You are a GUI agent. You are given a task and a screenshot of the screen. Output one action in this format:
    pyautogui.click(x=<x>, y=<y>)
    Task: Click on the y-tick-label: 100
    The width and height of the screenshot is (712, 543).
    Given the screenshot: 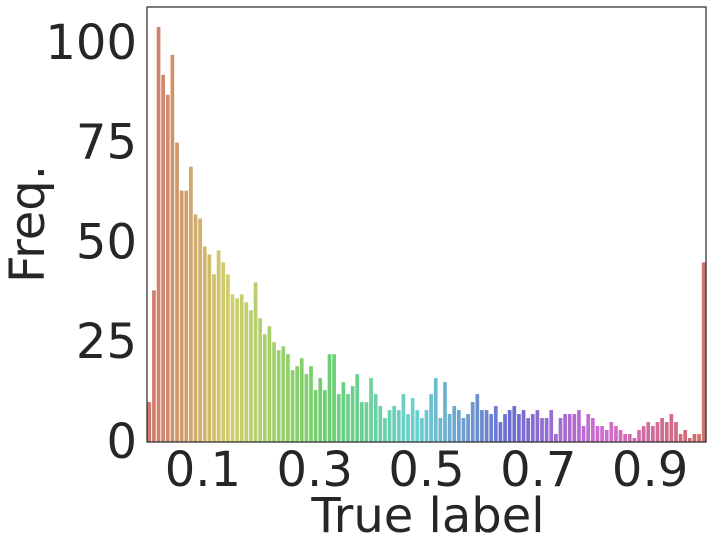 What is the action you would take?
    pyautogui.click(x=91, y=43)
    